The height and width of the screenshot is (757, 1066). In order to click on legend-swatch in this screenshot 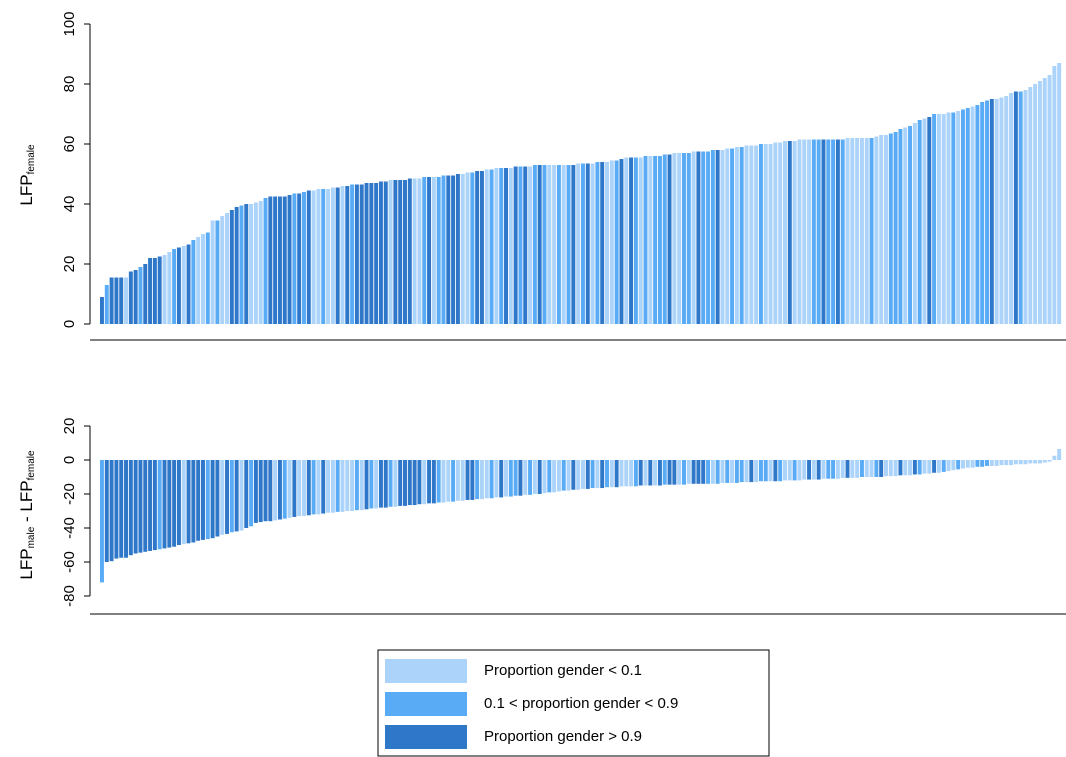, I will do `click(426, 704)`.